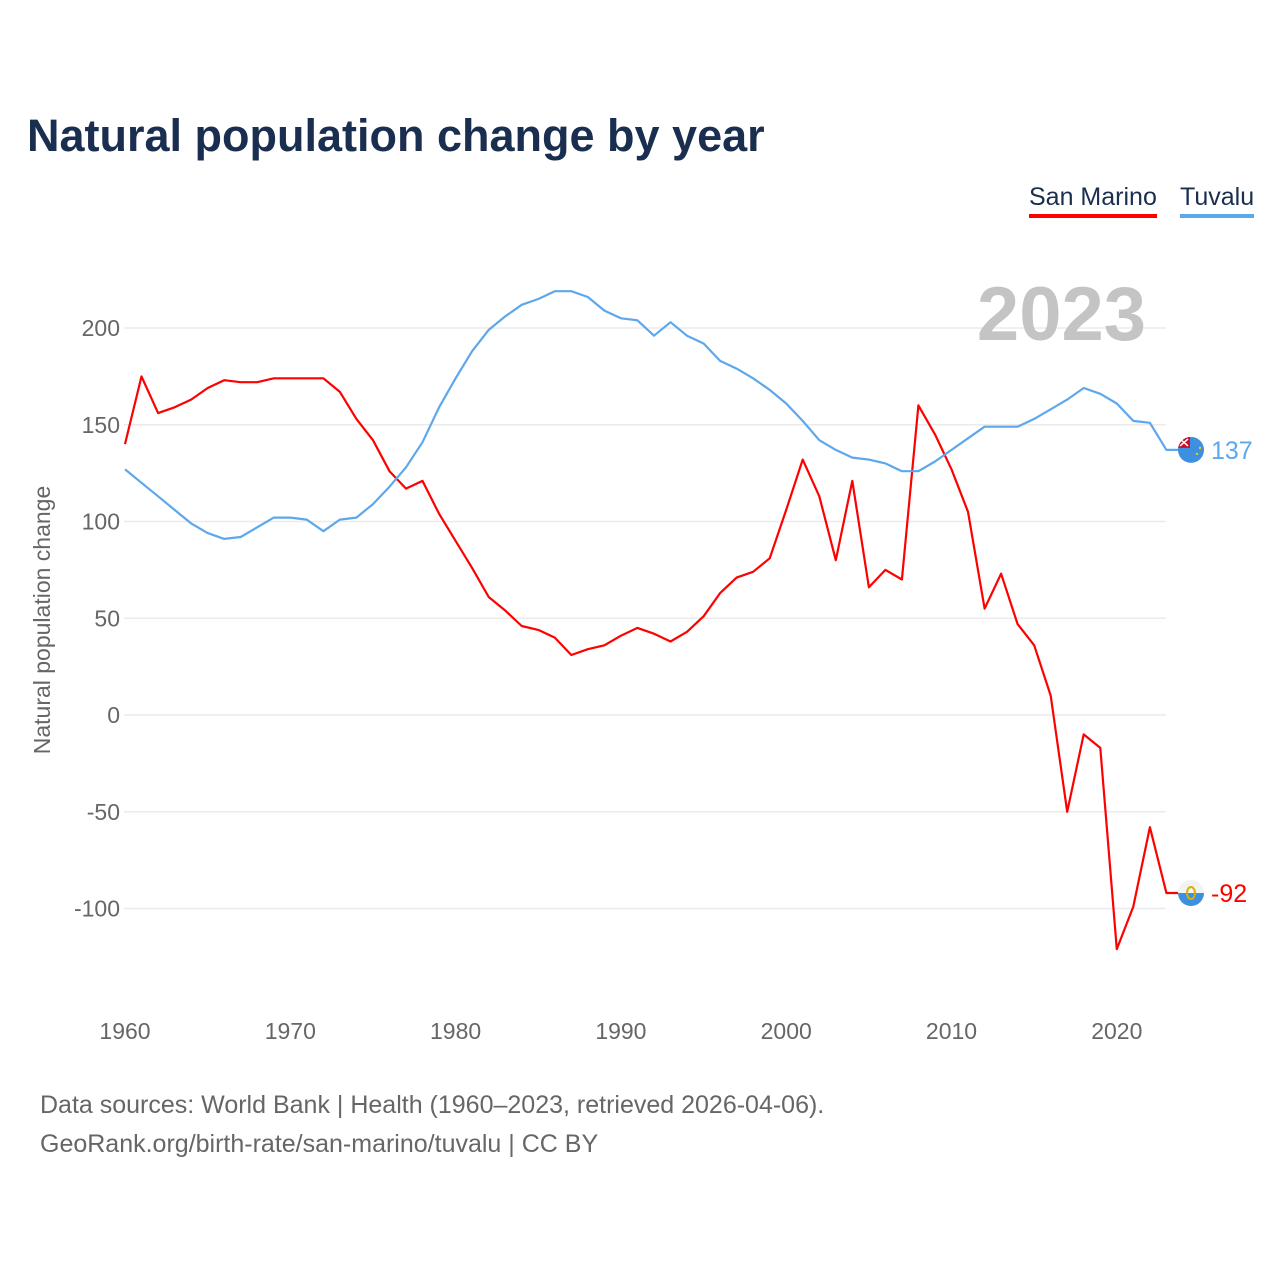 This screenshot has height=1280, width=1280. What do you see at coordinates (951, 1031) in the screenshot?
I see `x-tick-label: 2010` at bounding box center [951, 1031].